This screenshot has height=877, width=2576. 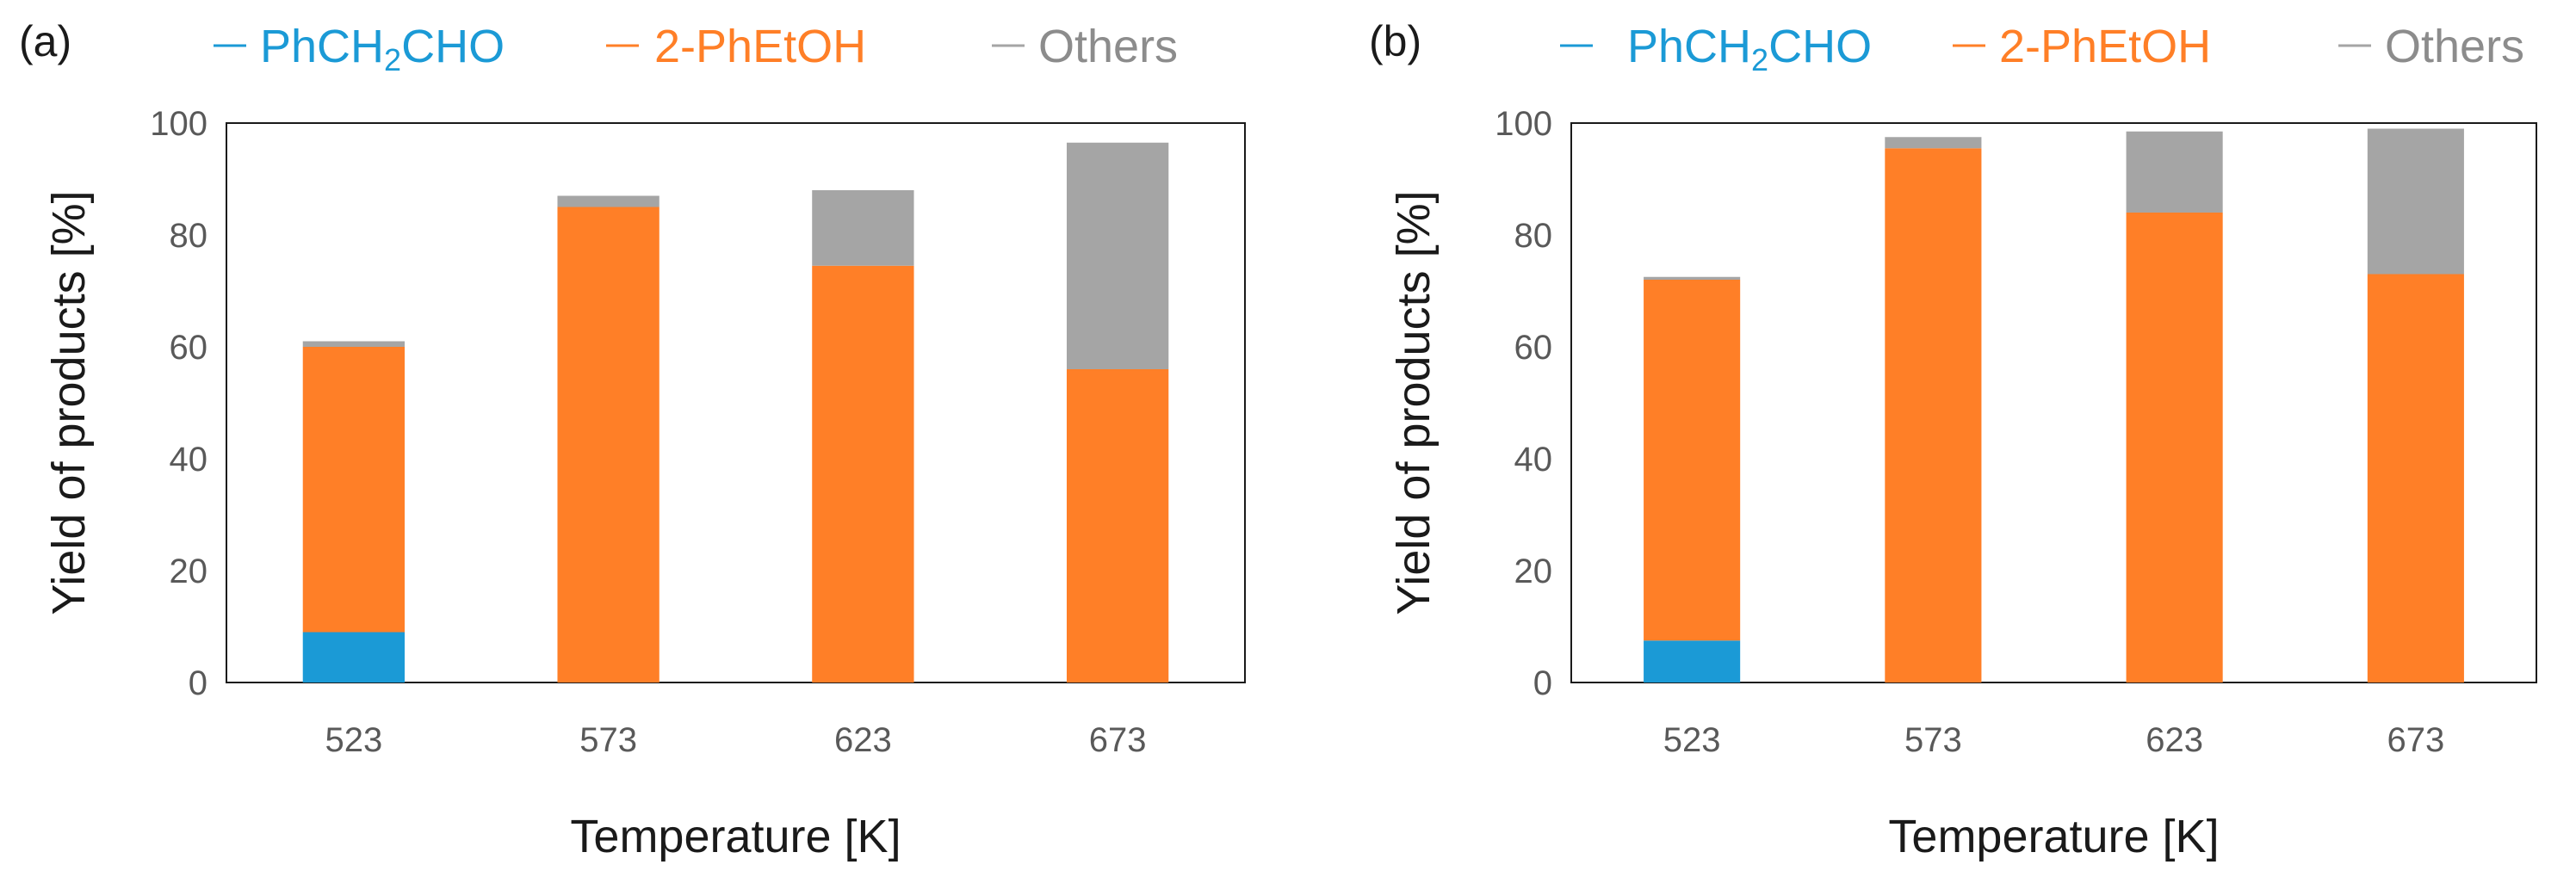 I want to click on x-axis-title-b: Temperature [K], so click(x=2053, y=836).